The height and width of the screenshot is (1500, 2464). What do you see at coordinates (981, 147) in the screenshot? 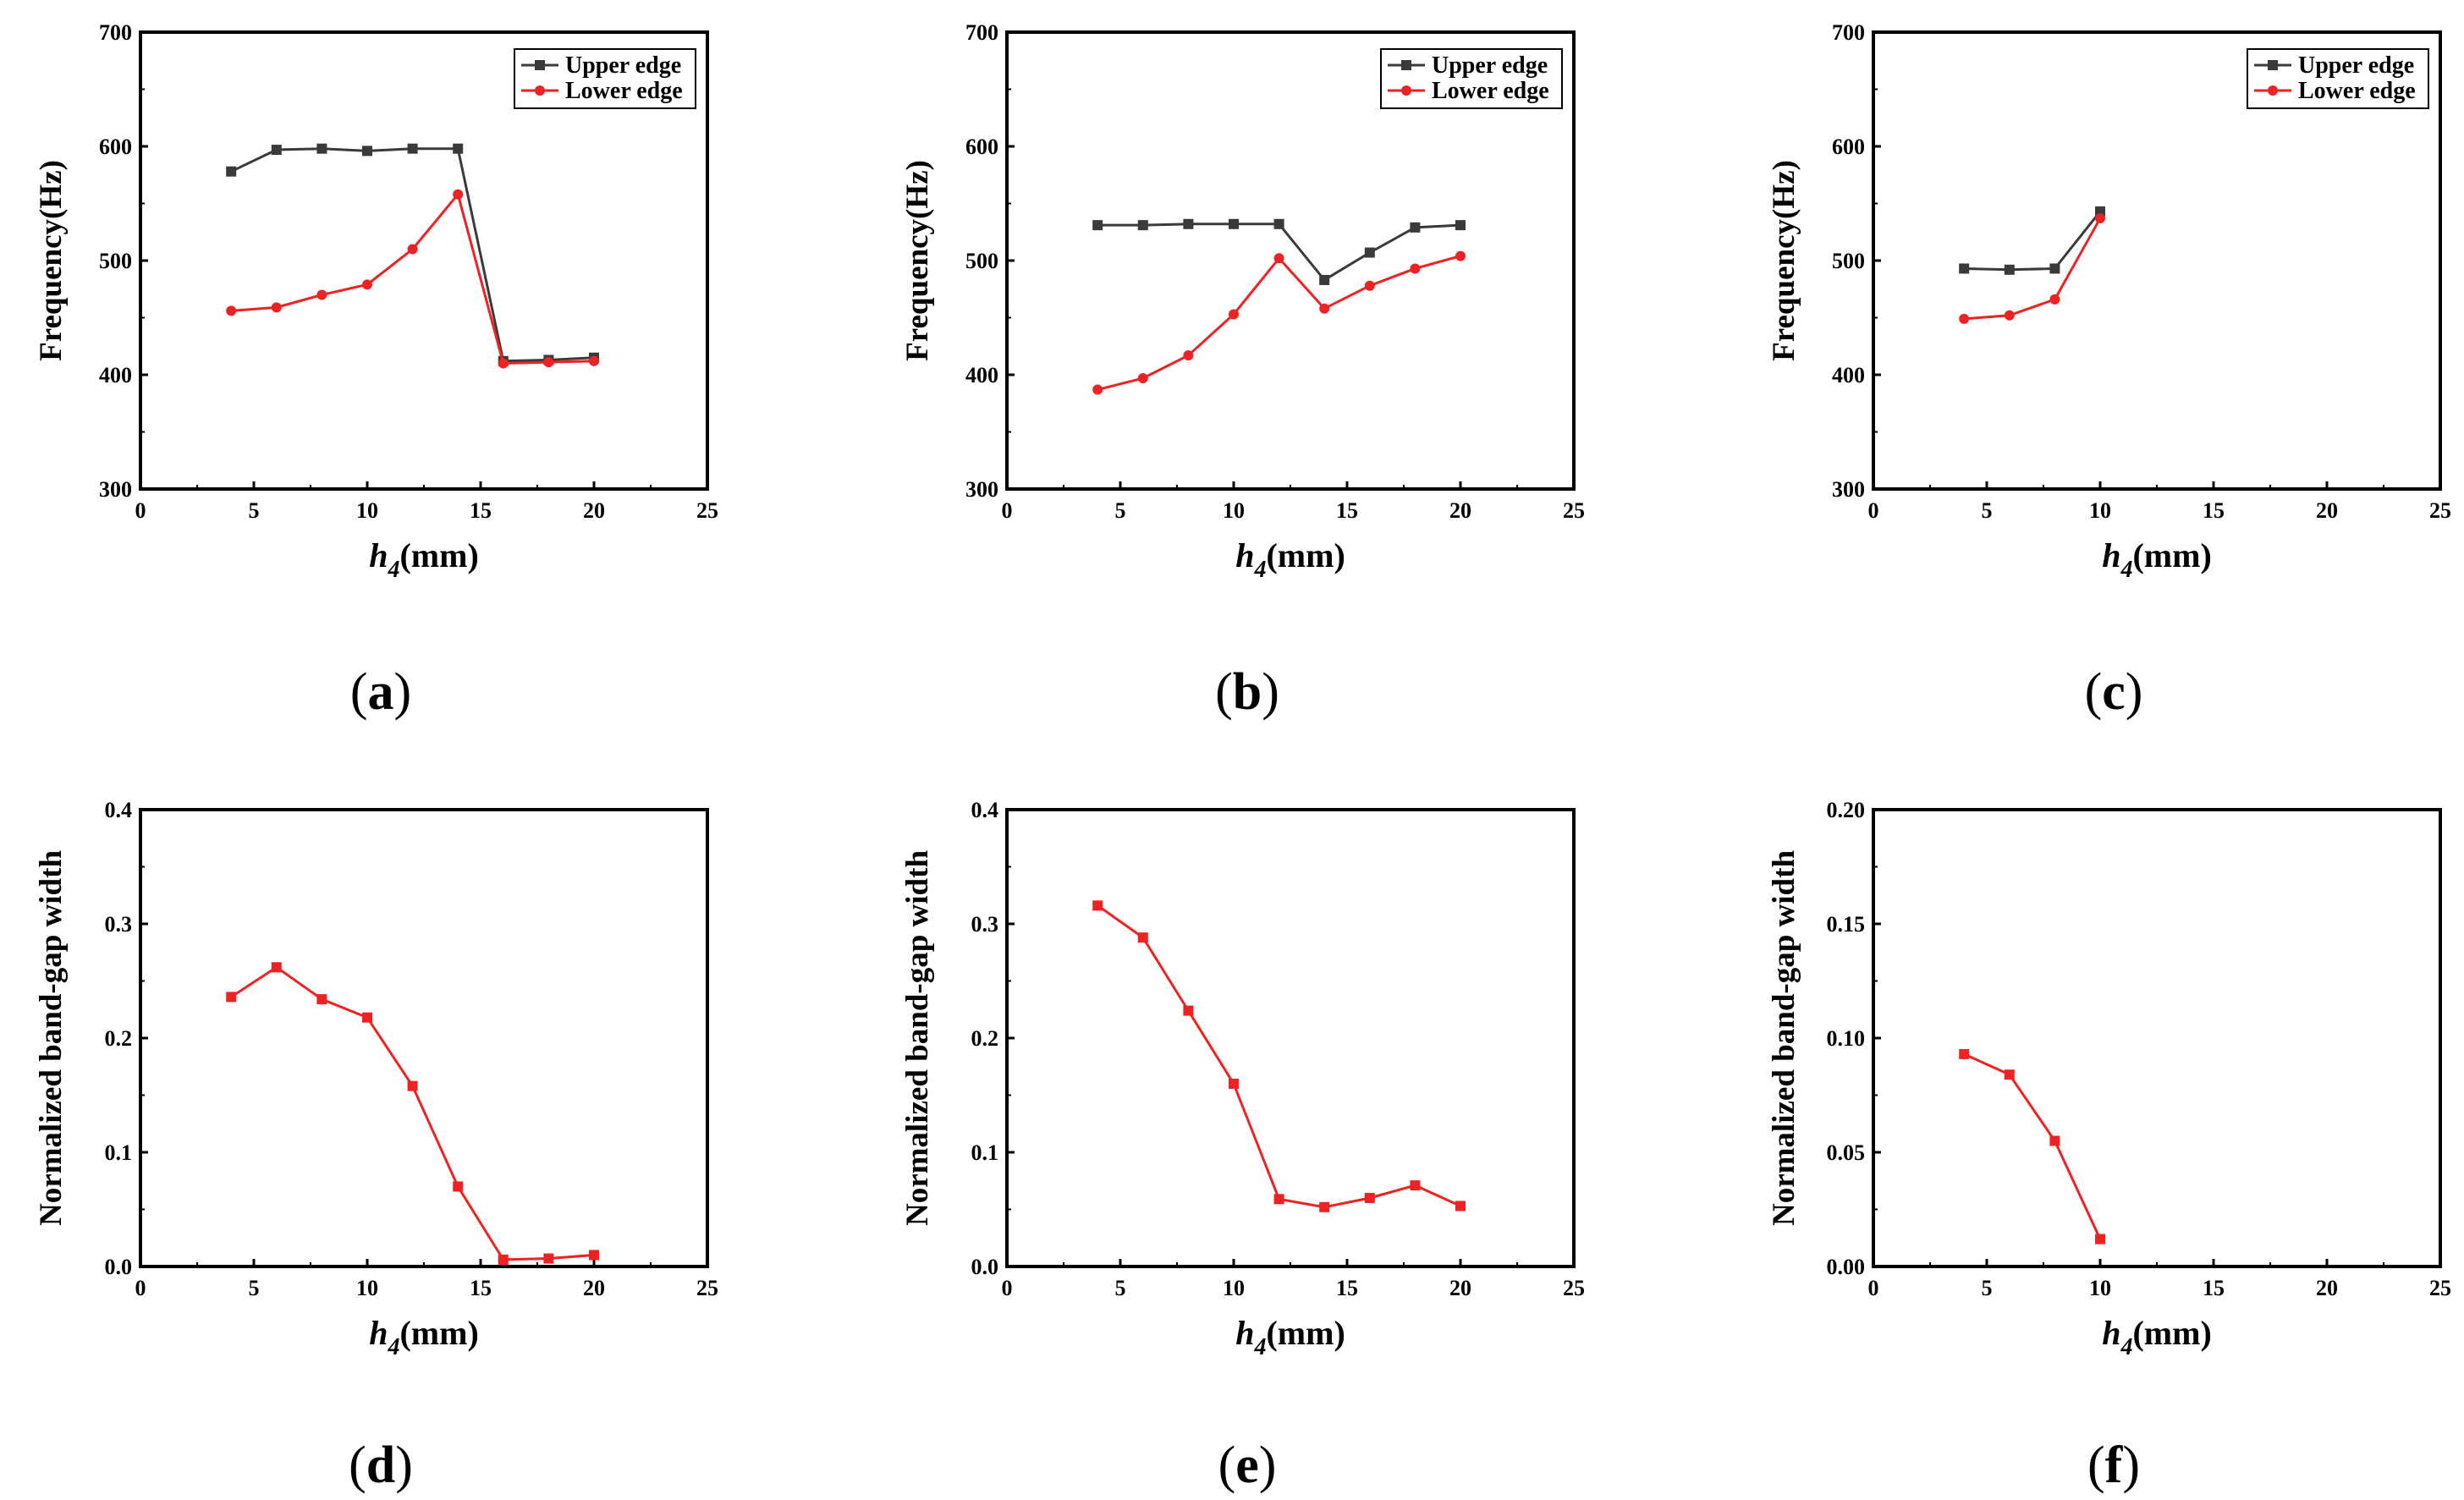
I see `y-tick-label: 600` at bounding box center [981, 147].